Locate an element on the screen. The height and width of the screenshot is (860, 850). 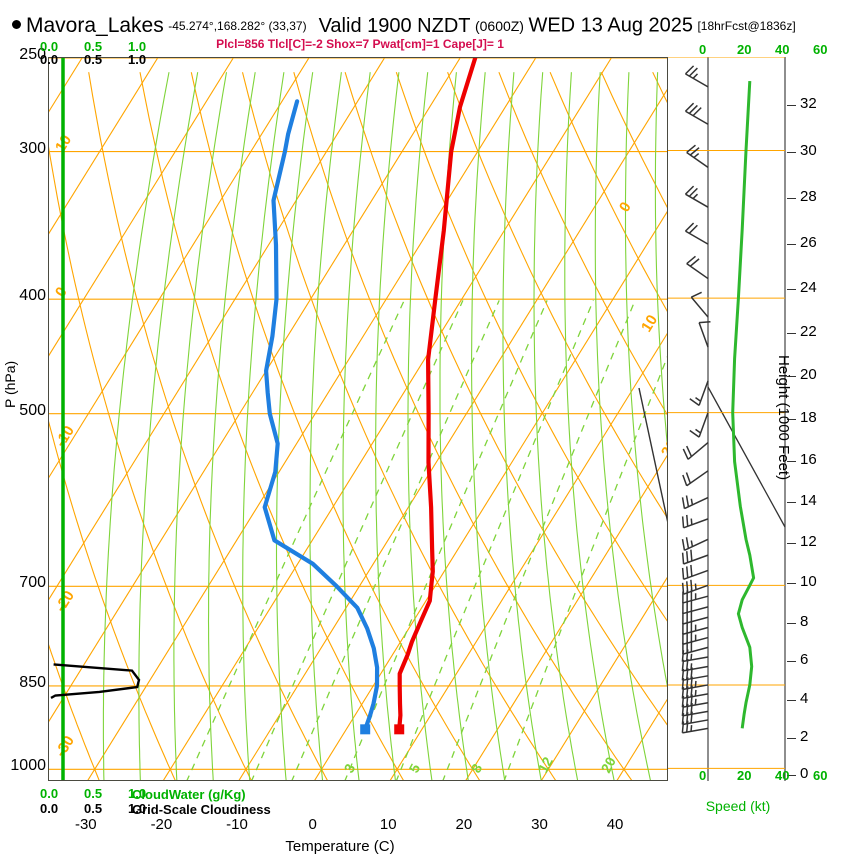
pressure-tick: 500 is located at coordinates (32, 410).